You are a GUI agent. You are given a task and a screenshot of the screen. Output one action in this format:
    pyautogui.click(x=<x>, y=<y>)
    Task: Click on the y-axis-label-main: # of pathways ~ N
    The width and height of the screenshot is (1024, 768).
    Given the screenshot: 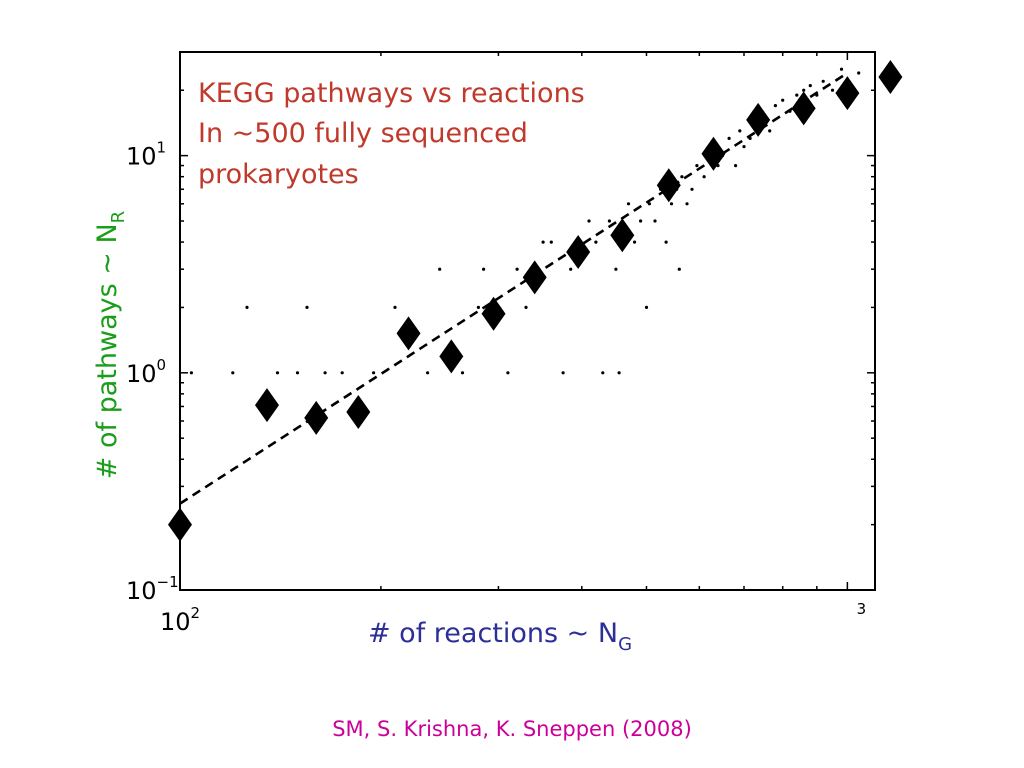 What is the action you would take?
    pyautogui.click(x=107, y=351)
    